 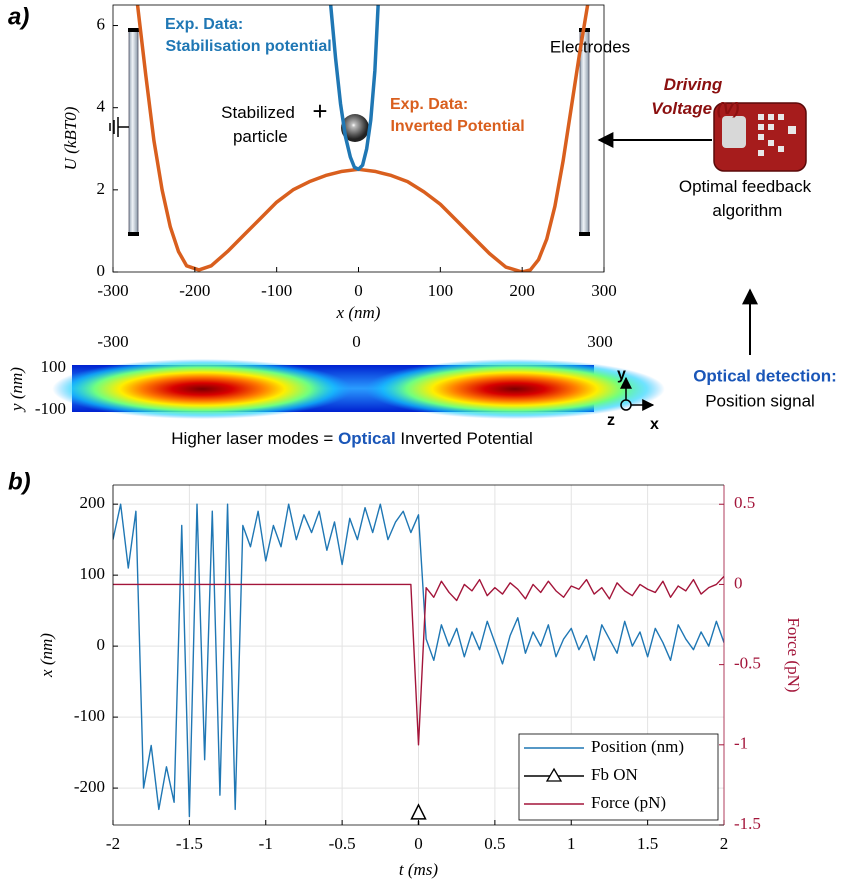 I want to click on annotation: Optical detection:, so click(x=765, y=375).